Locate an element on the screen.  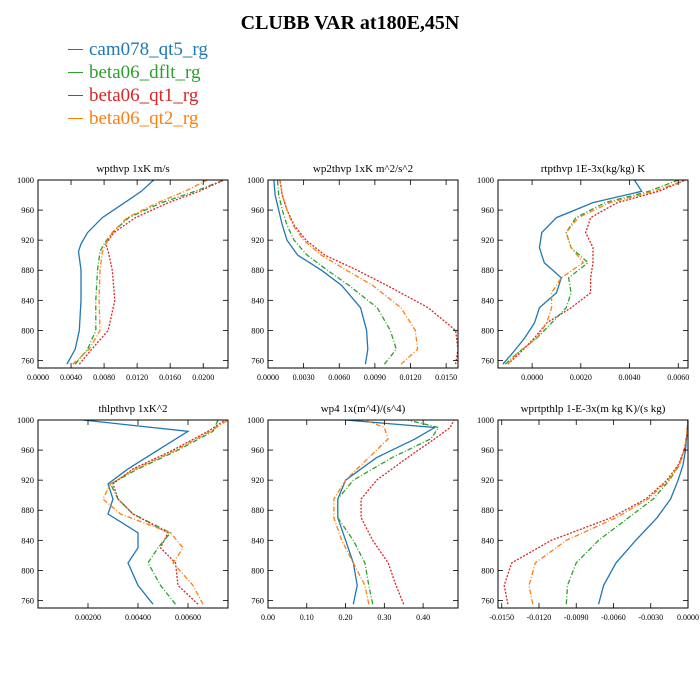
legend-entry: beta06_qt1_rg is located at coordinates (138, 95).